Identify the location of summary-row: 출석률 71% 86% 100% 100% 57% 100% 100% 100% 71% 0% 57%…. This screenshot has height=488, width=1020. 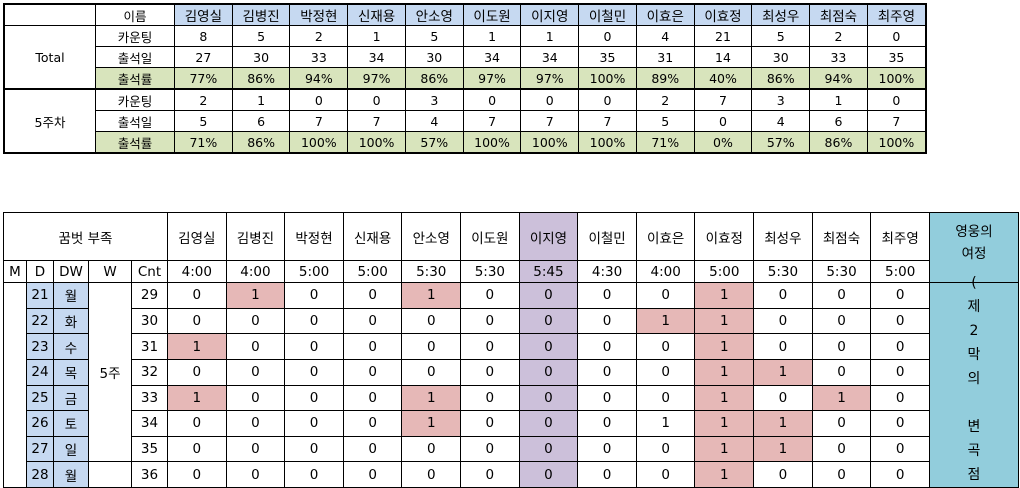
(465, 142).